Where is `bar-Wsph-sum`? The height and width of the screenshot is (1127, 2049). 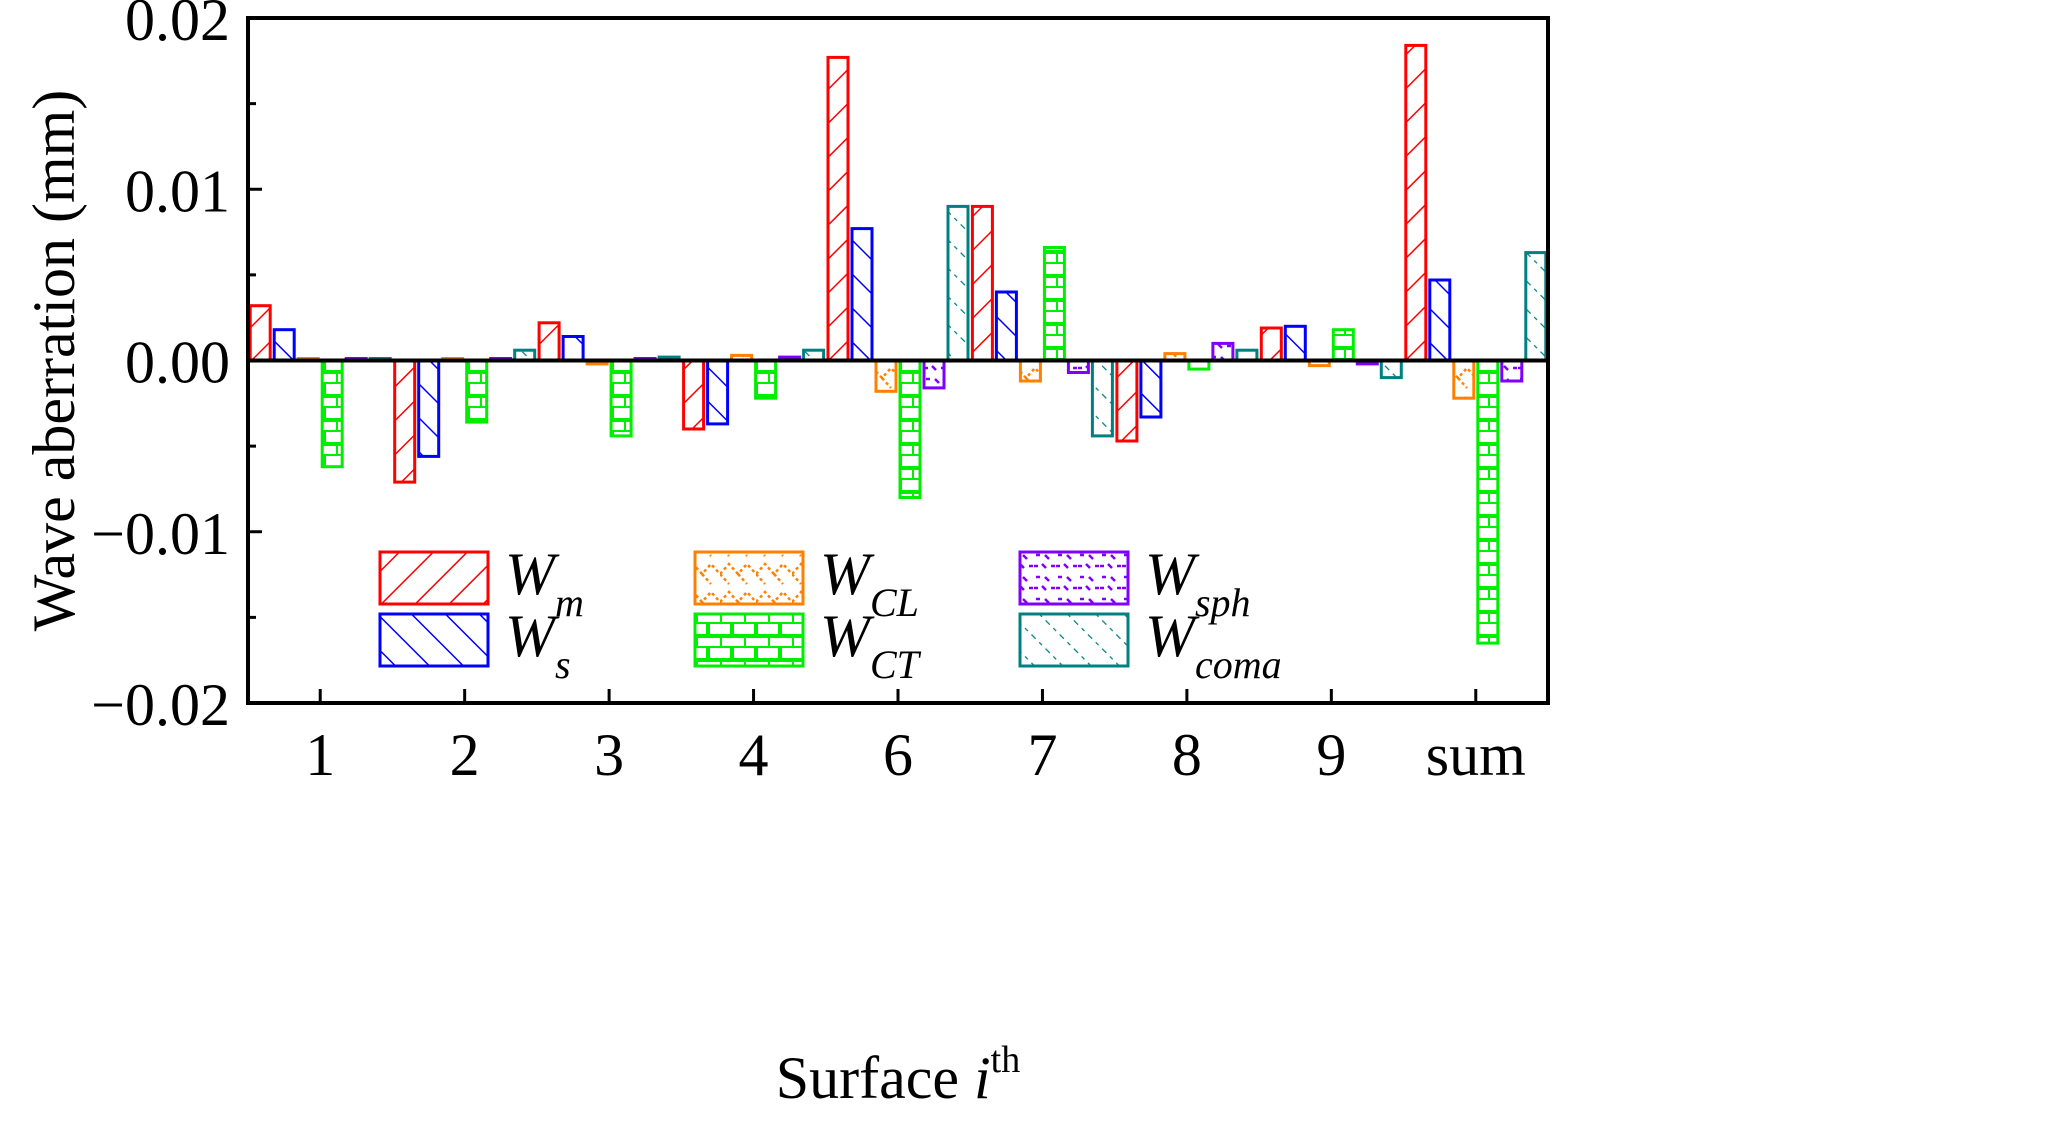
bar-Wsph-sum is located at coordinates (1512, 371).